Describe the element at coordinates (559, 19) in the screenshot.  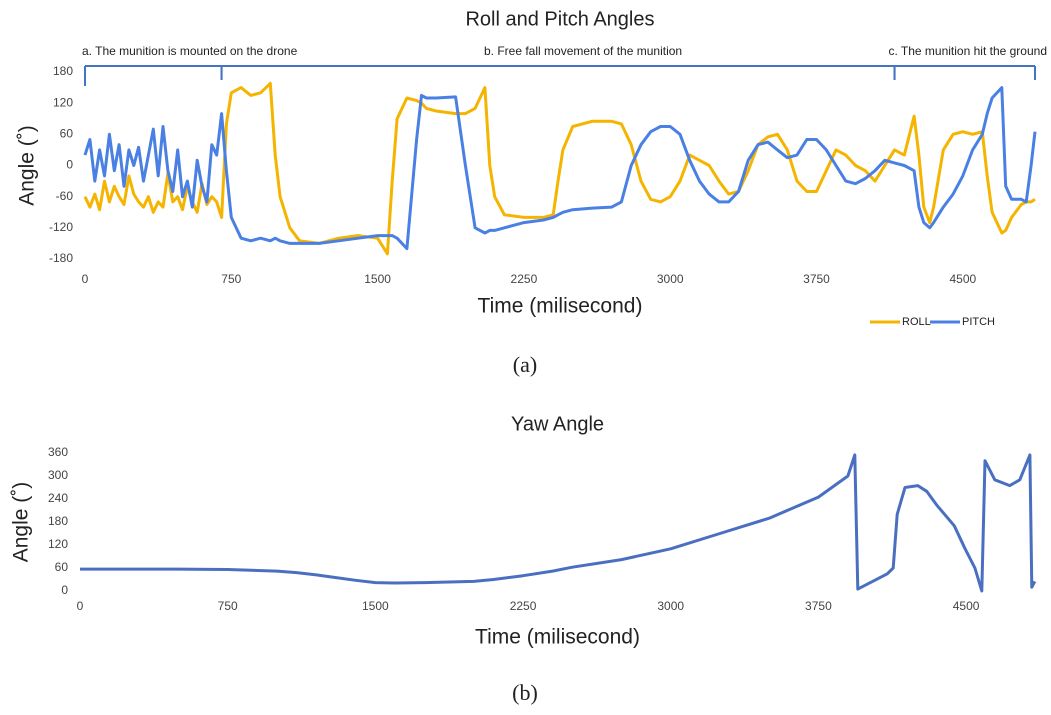
I see `chart-title: Roll and Pitch Angles` at that location.